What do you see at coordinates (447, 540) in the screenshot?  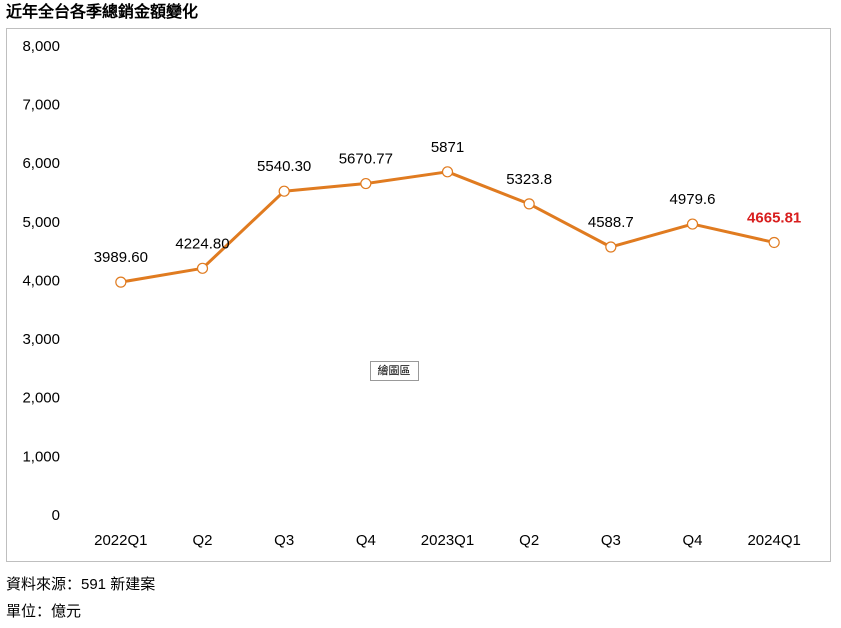 I see `x-tick-label: 2023Q1` at bounding box center [447, 540].